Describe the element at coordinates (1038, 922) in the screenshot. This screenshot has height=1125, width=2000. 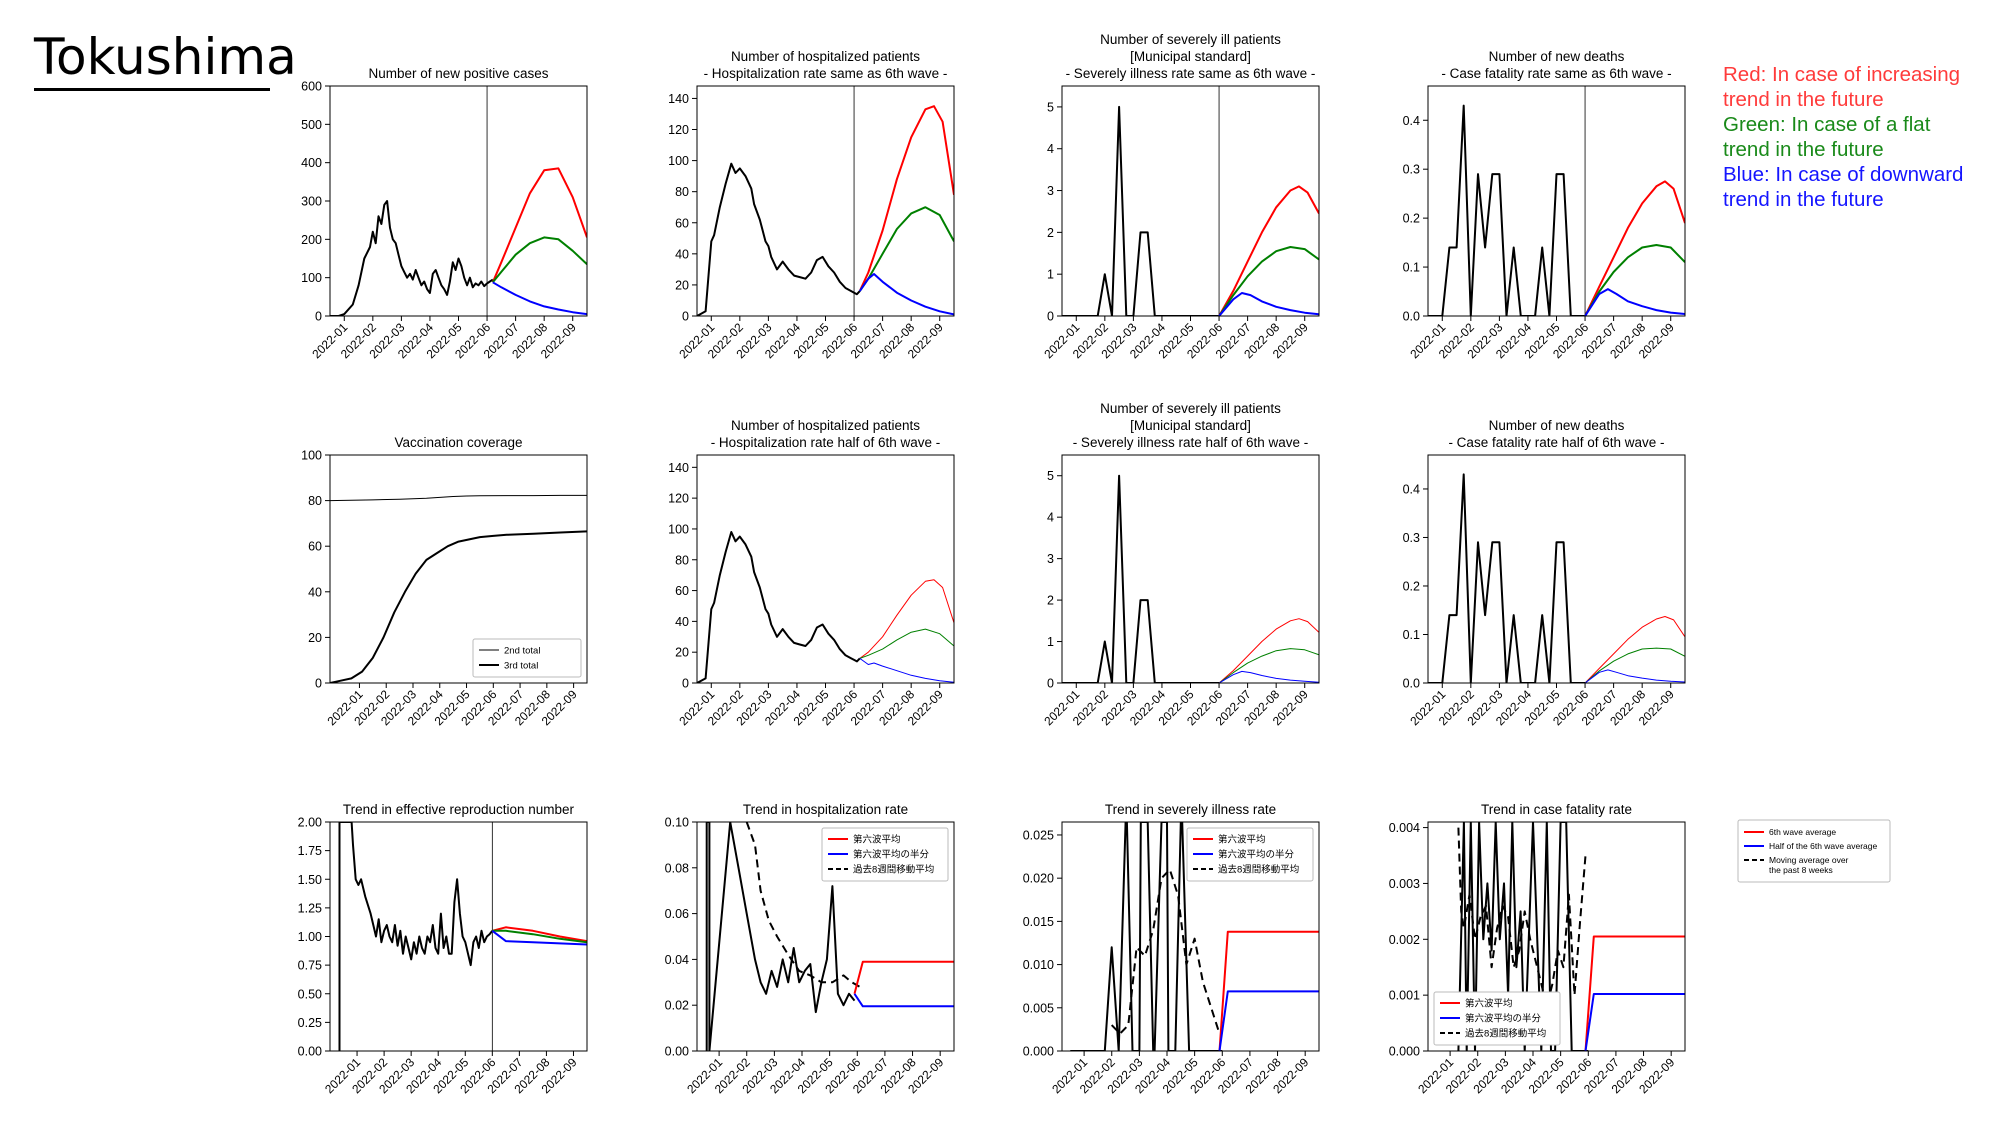
I see `y-tick-label: 0.015` at that location.